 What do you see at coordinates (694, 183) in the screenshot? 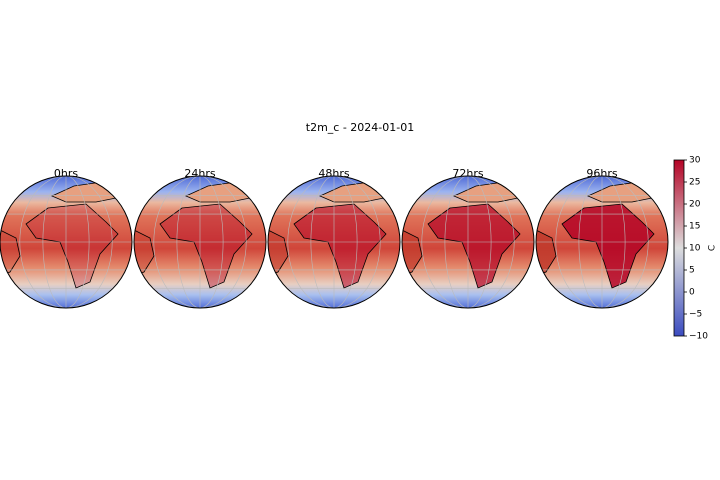
I see `colorbar-tick-label: 25` at bounding box center [694, 183].